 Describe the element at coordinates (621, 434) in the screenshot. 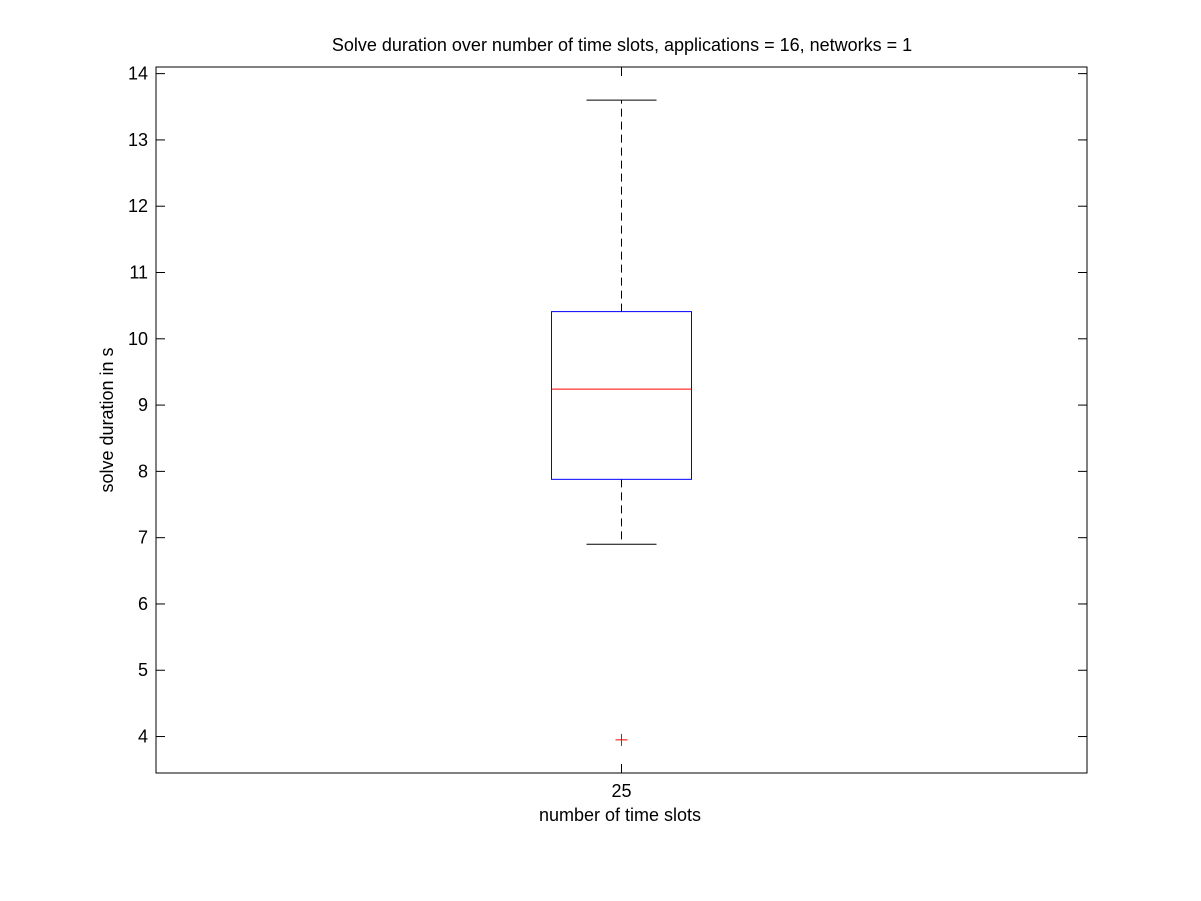

I see `x-axis: 25` at that location.